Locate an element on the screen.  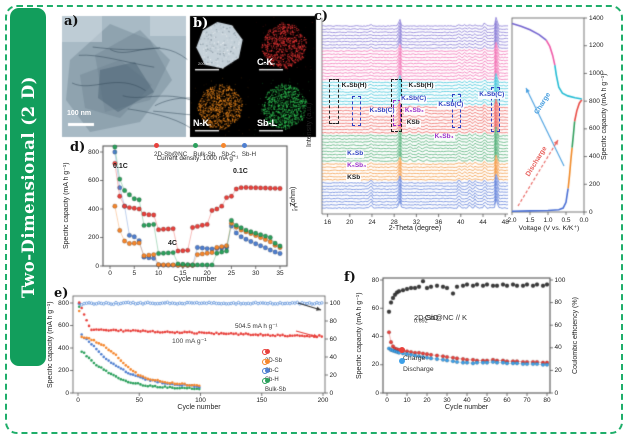
voltage-x-axis-label: Voltage (V vs. K/K⁺) is located at coordinates (549, 228).